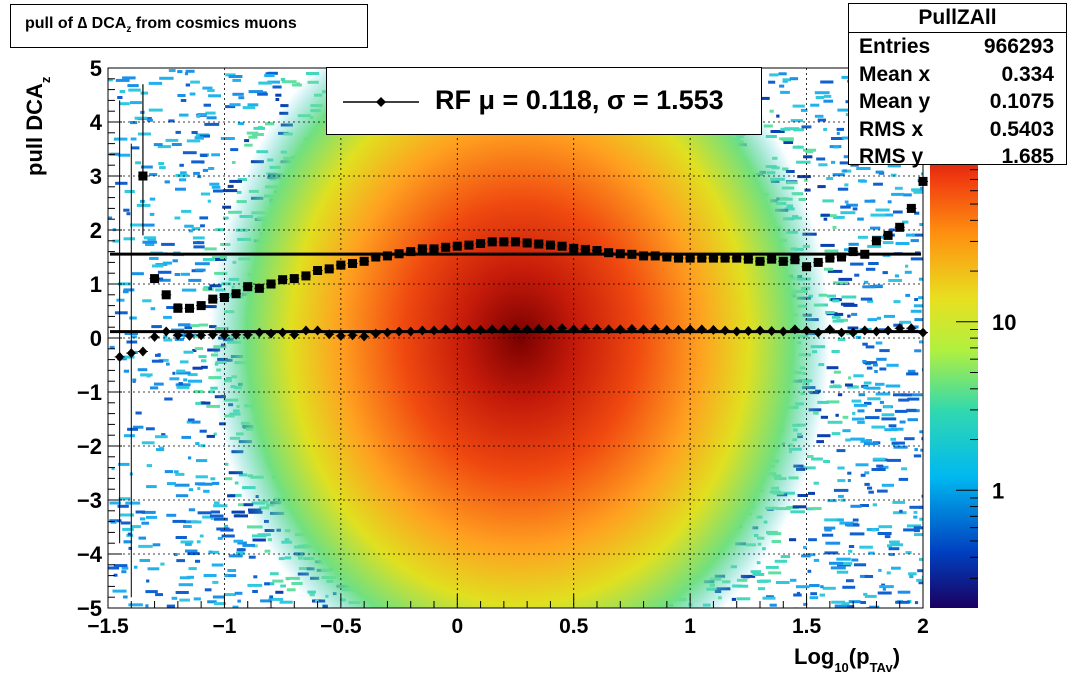 The image size is (1088, 681). I want to click on y-axis-label-main: pull DCA, so click(34, 129).